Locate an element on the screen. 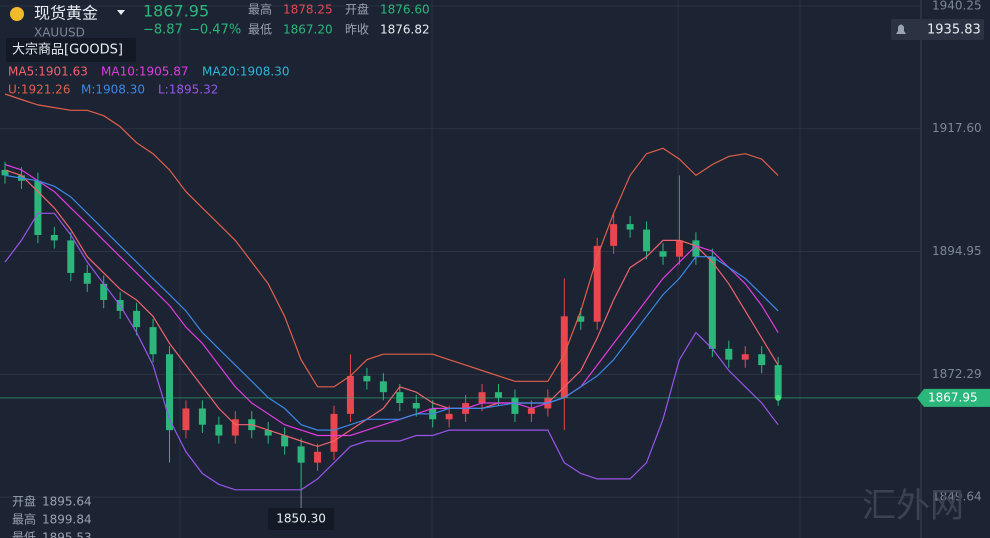 This screenshot has width=990, height=538. footer-label: 最低 is located at coordinates (24, 534).